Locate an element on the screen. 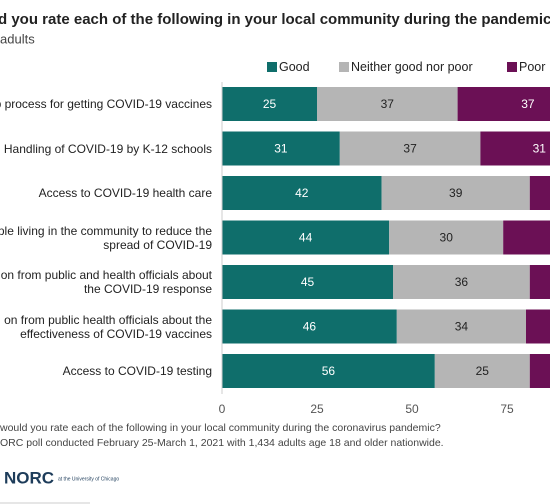 The height and width of the screenshot is (504, 550). value-label: 39 is located at coordinates (456, 193).